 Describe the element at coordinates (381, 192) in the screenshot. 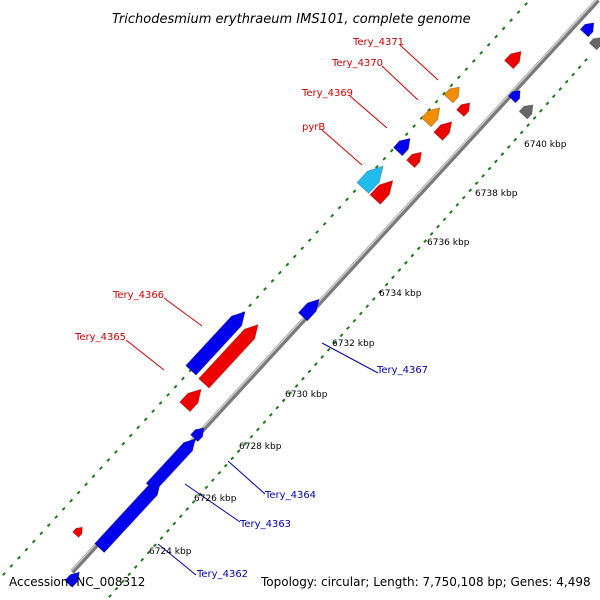

I see `gene-pyrb-b` at that location.